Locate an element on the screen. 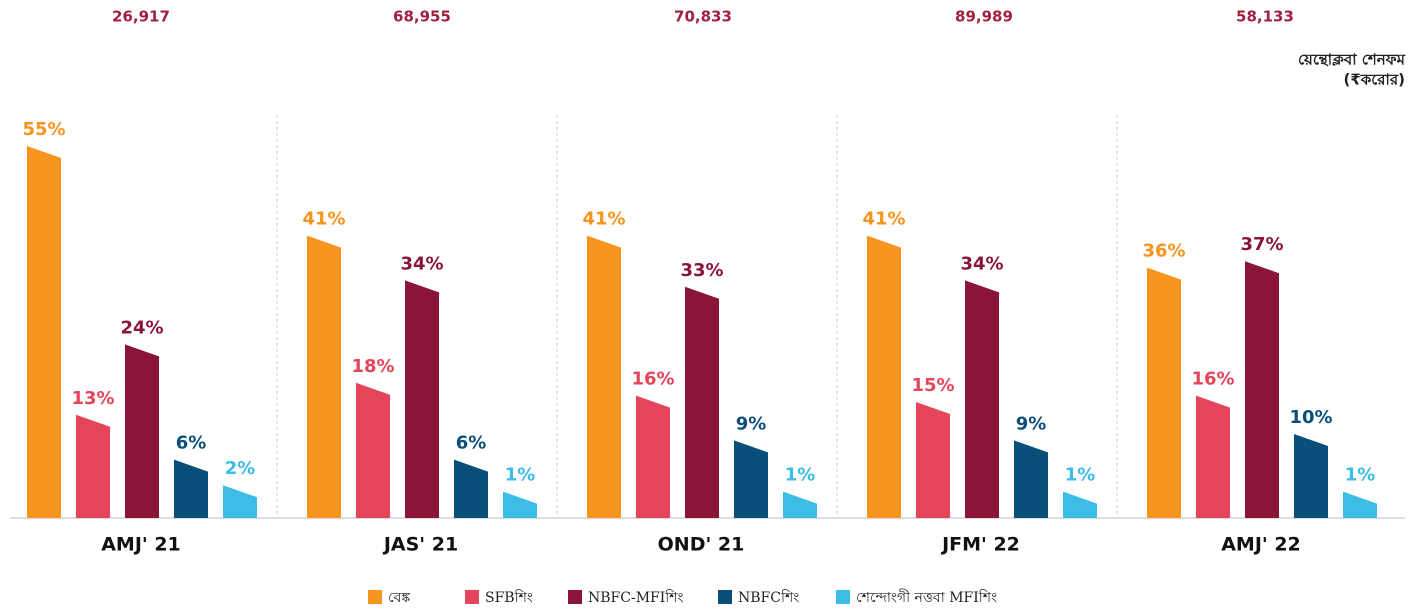 This screenshot has height=613, width=1412. data-label: 15% is located at coordinates (932, 385).